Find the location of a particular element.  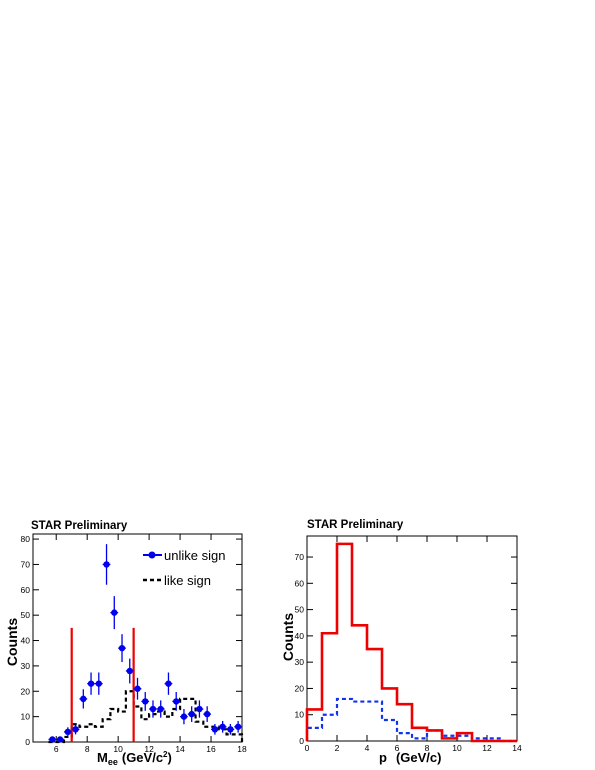

left-x-tick-label: 10 is located at coordinates (118, 749).